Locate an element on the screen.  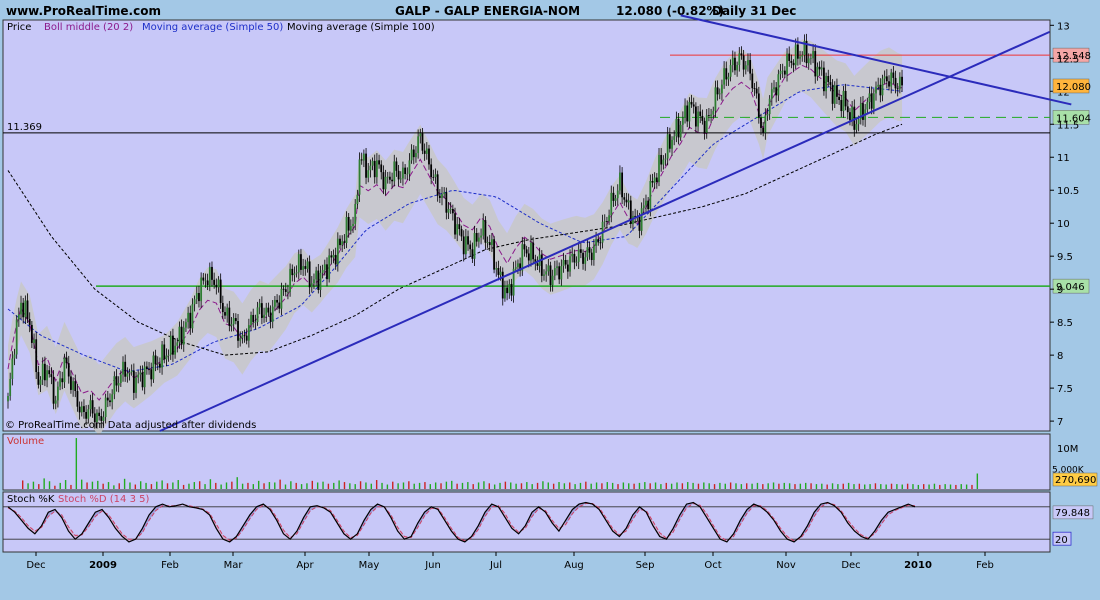
stoch-last-tag is located at coordinates (1073, 512).